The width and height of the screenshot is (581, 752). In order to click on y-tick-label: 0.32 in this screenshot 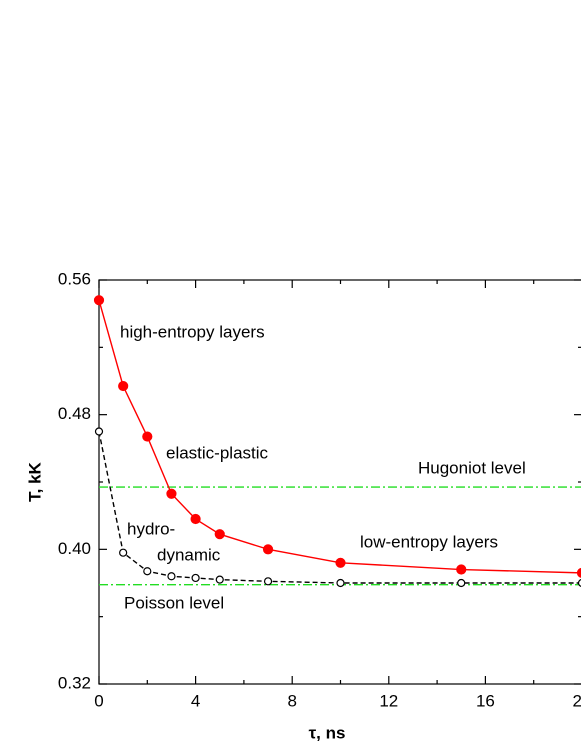, I will do `click(74, 682)`.